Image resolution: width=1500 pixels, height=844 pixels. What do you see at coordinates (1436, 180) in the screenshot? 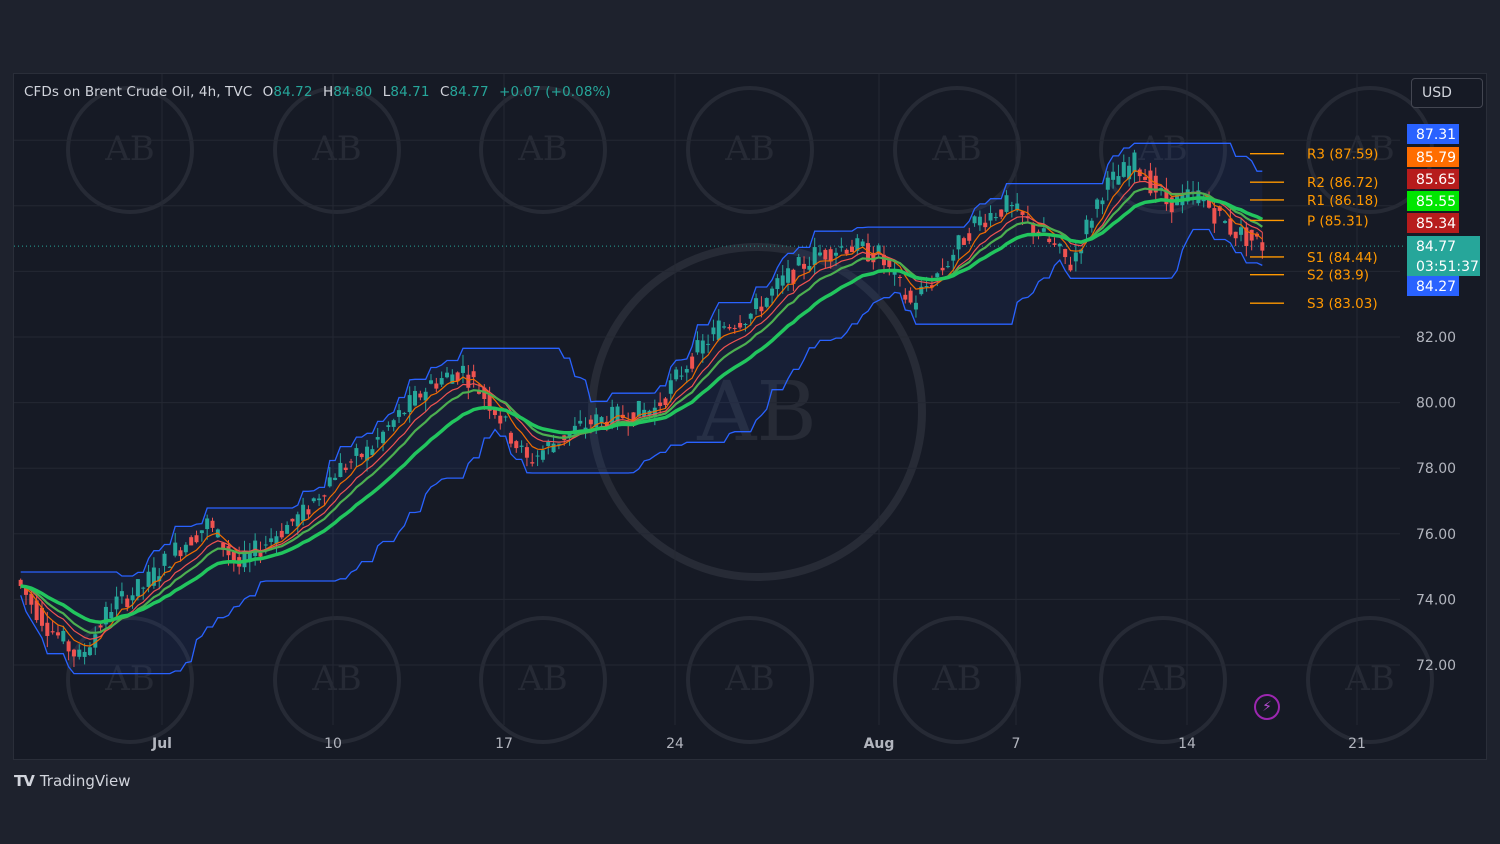
I see `price-badge-value: 85.65` at bounding box center [1436, 180].